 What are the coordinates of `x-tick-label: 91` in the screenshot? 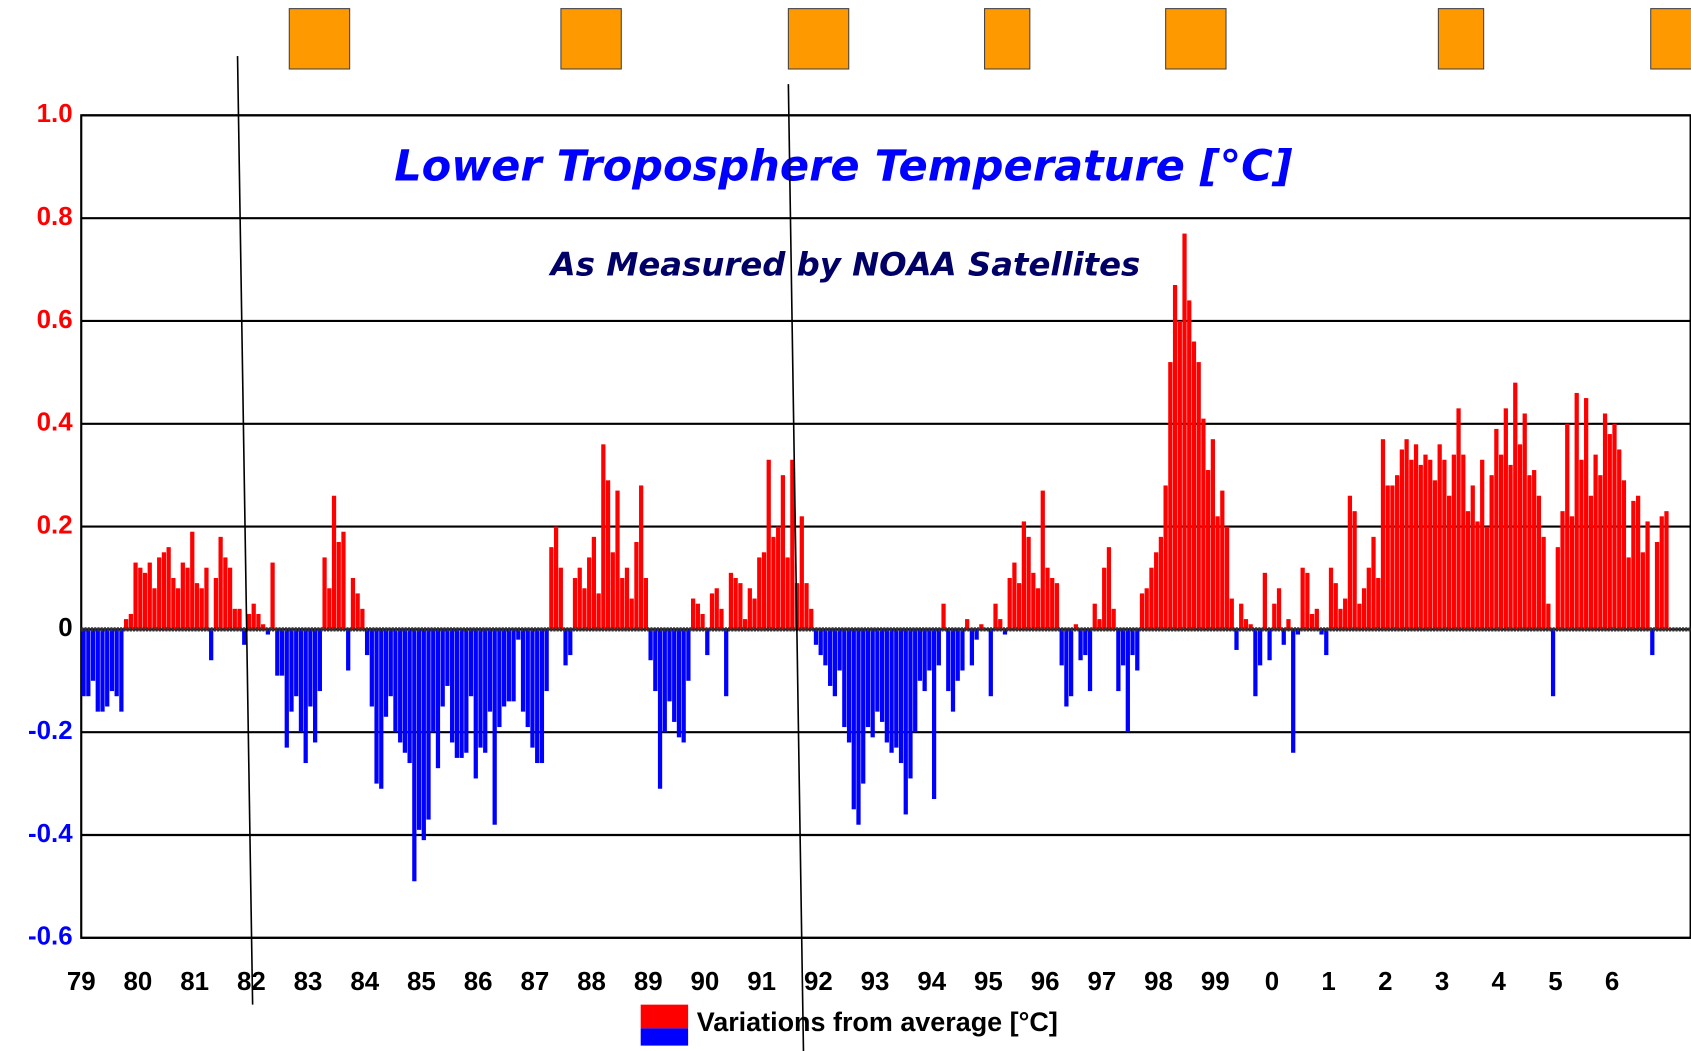 It's located at (761, 982).